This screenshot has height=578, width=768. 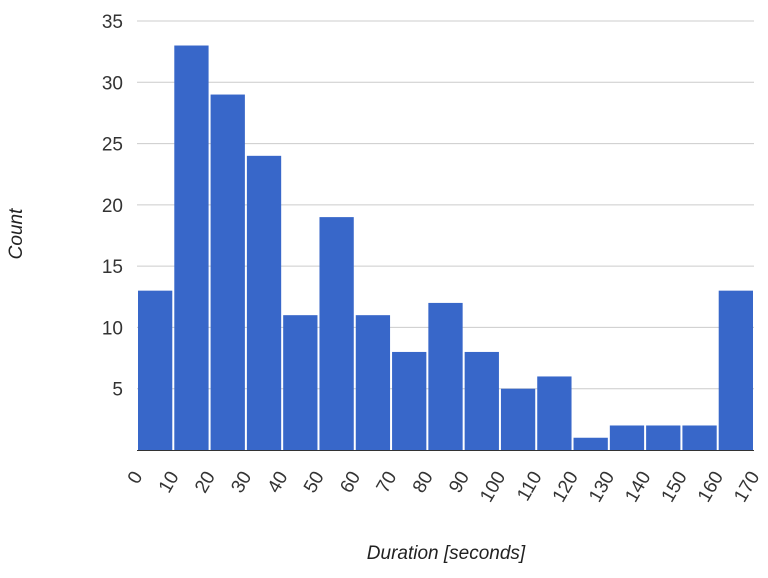 I want to click on x-tick-label-160: 160, so click(x=711, y=487).